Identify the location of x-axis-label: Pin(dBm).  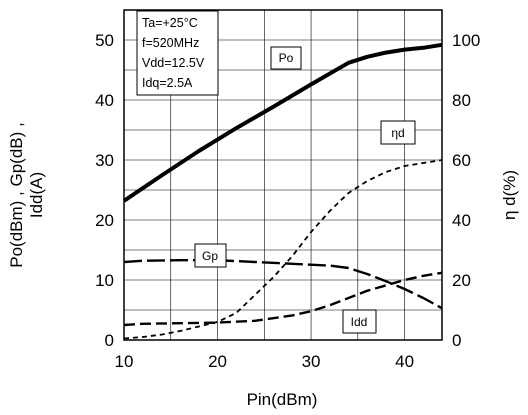
(282, 399).